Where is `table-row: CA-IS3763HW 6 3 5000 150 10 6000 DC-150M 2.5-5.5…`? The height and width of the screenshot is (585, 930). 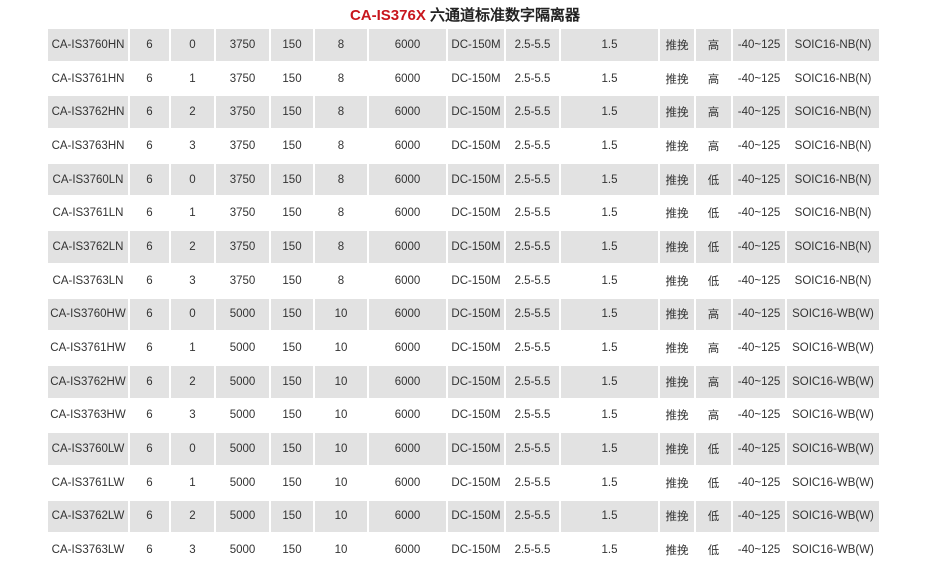
table-row: CA-IS3763HW 6 3 5000 150 10 6000 DC-150M 2.5-5.5… is located at coordinates (463, 416).